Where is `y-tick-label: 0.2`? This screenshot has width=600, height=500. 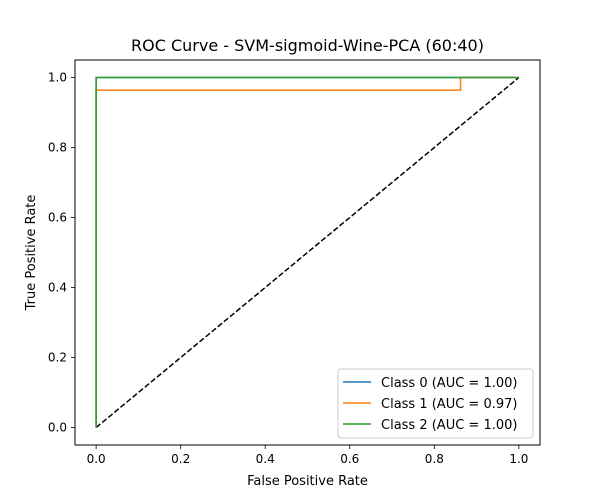 y-tick-label: 0.2 is located at coordinates (57, 358).